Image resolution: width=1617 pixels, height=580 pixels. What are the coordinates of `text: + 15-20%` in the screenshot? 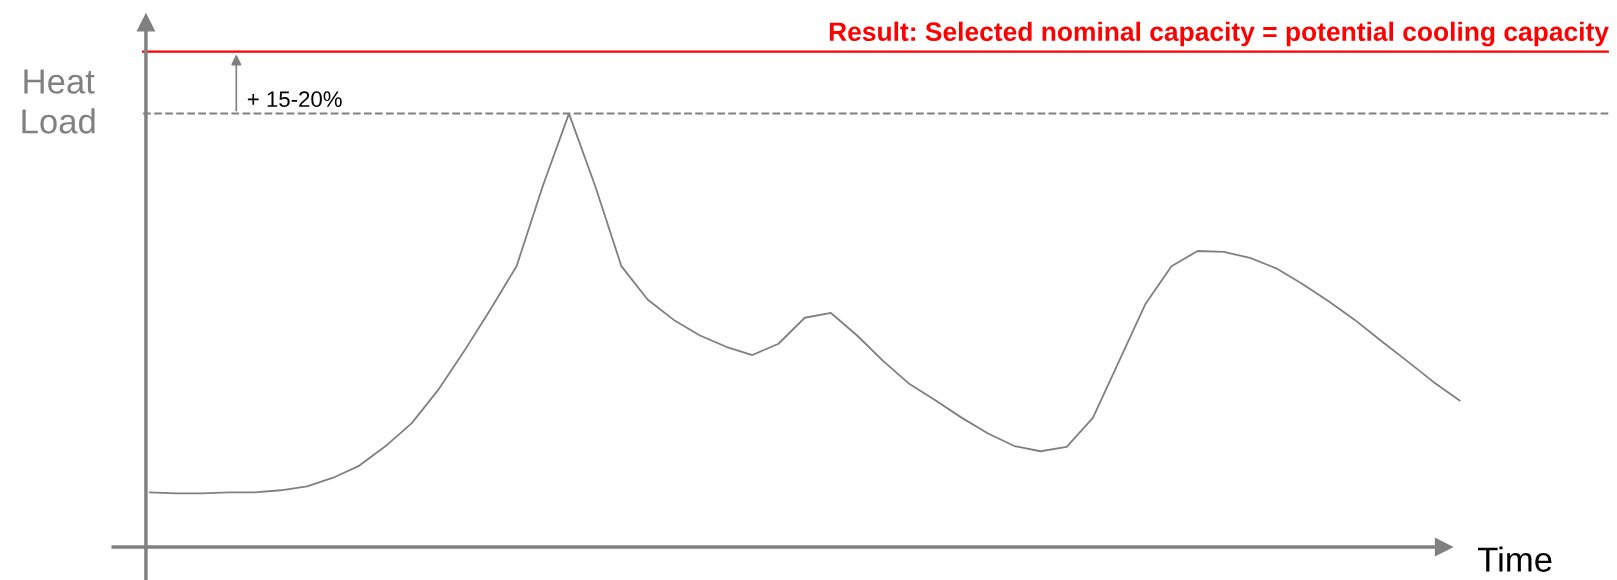 It's located at (294, 99).